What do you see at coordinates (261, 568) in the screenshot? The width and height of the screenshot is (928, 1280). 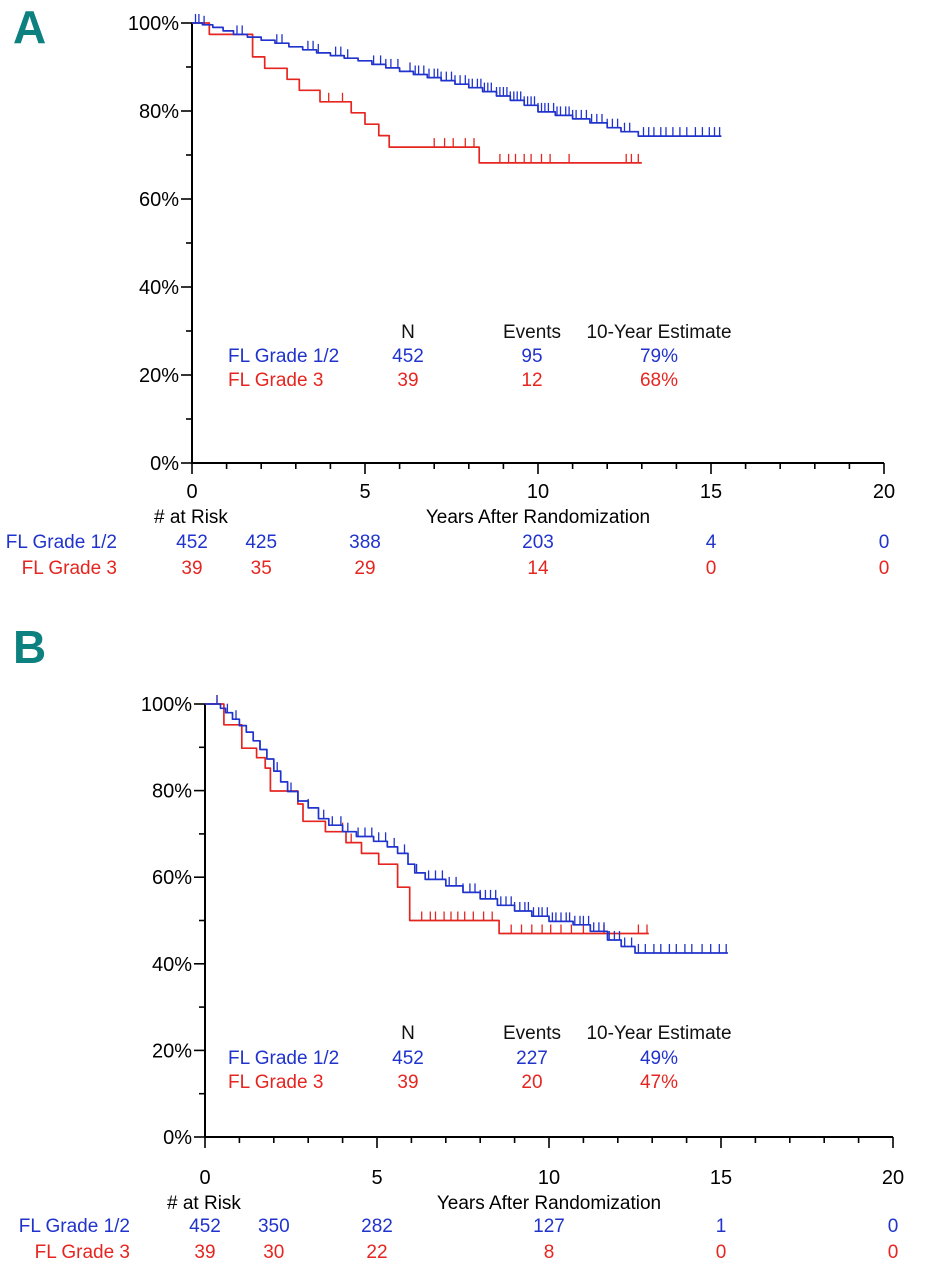 I see `at-risk-value: 35` at bounding box center [261, 568].